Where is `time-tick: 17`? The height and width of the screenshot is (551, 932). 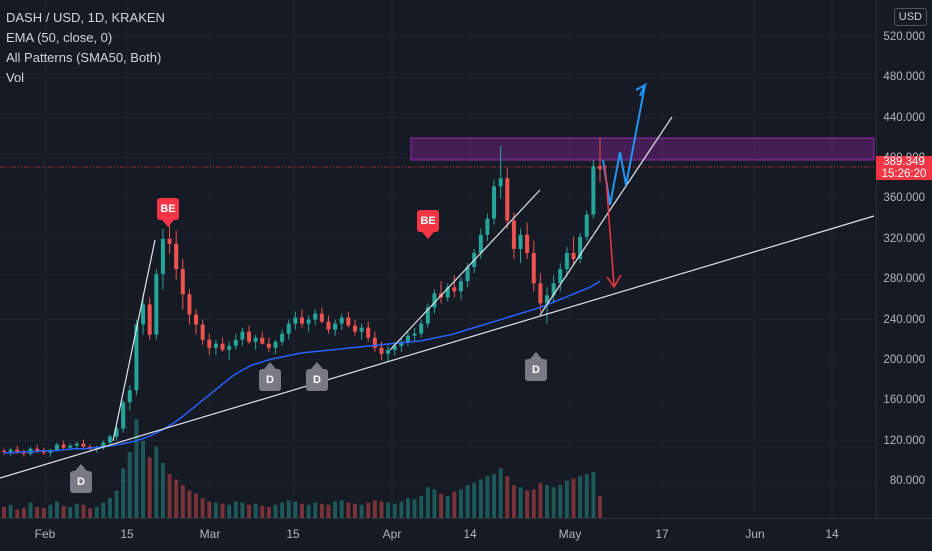
time-tick: 17 is located at coordinates (662, 534).